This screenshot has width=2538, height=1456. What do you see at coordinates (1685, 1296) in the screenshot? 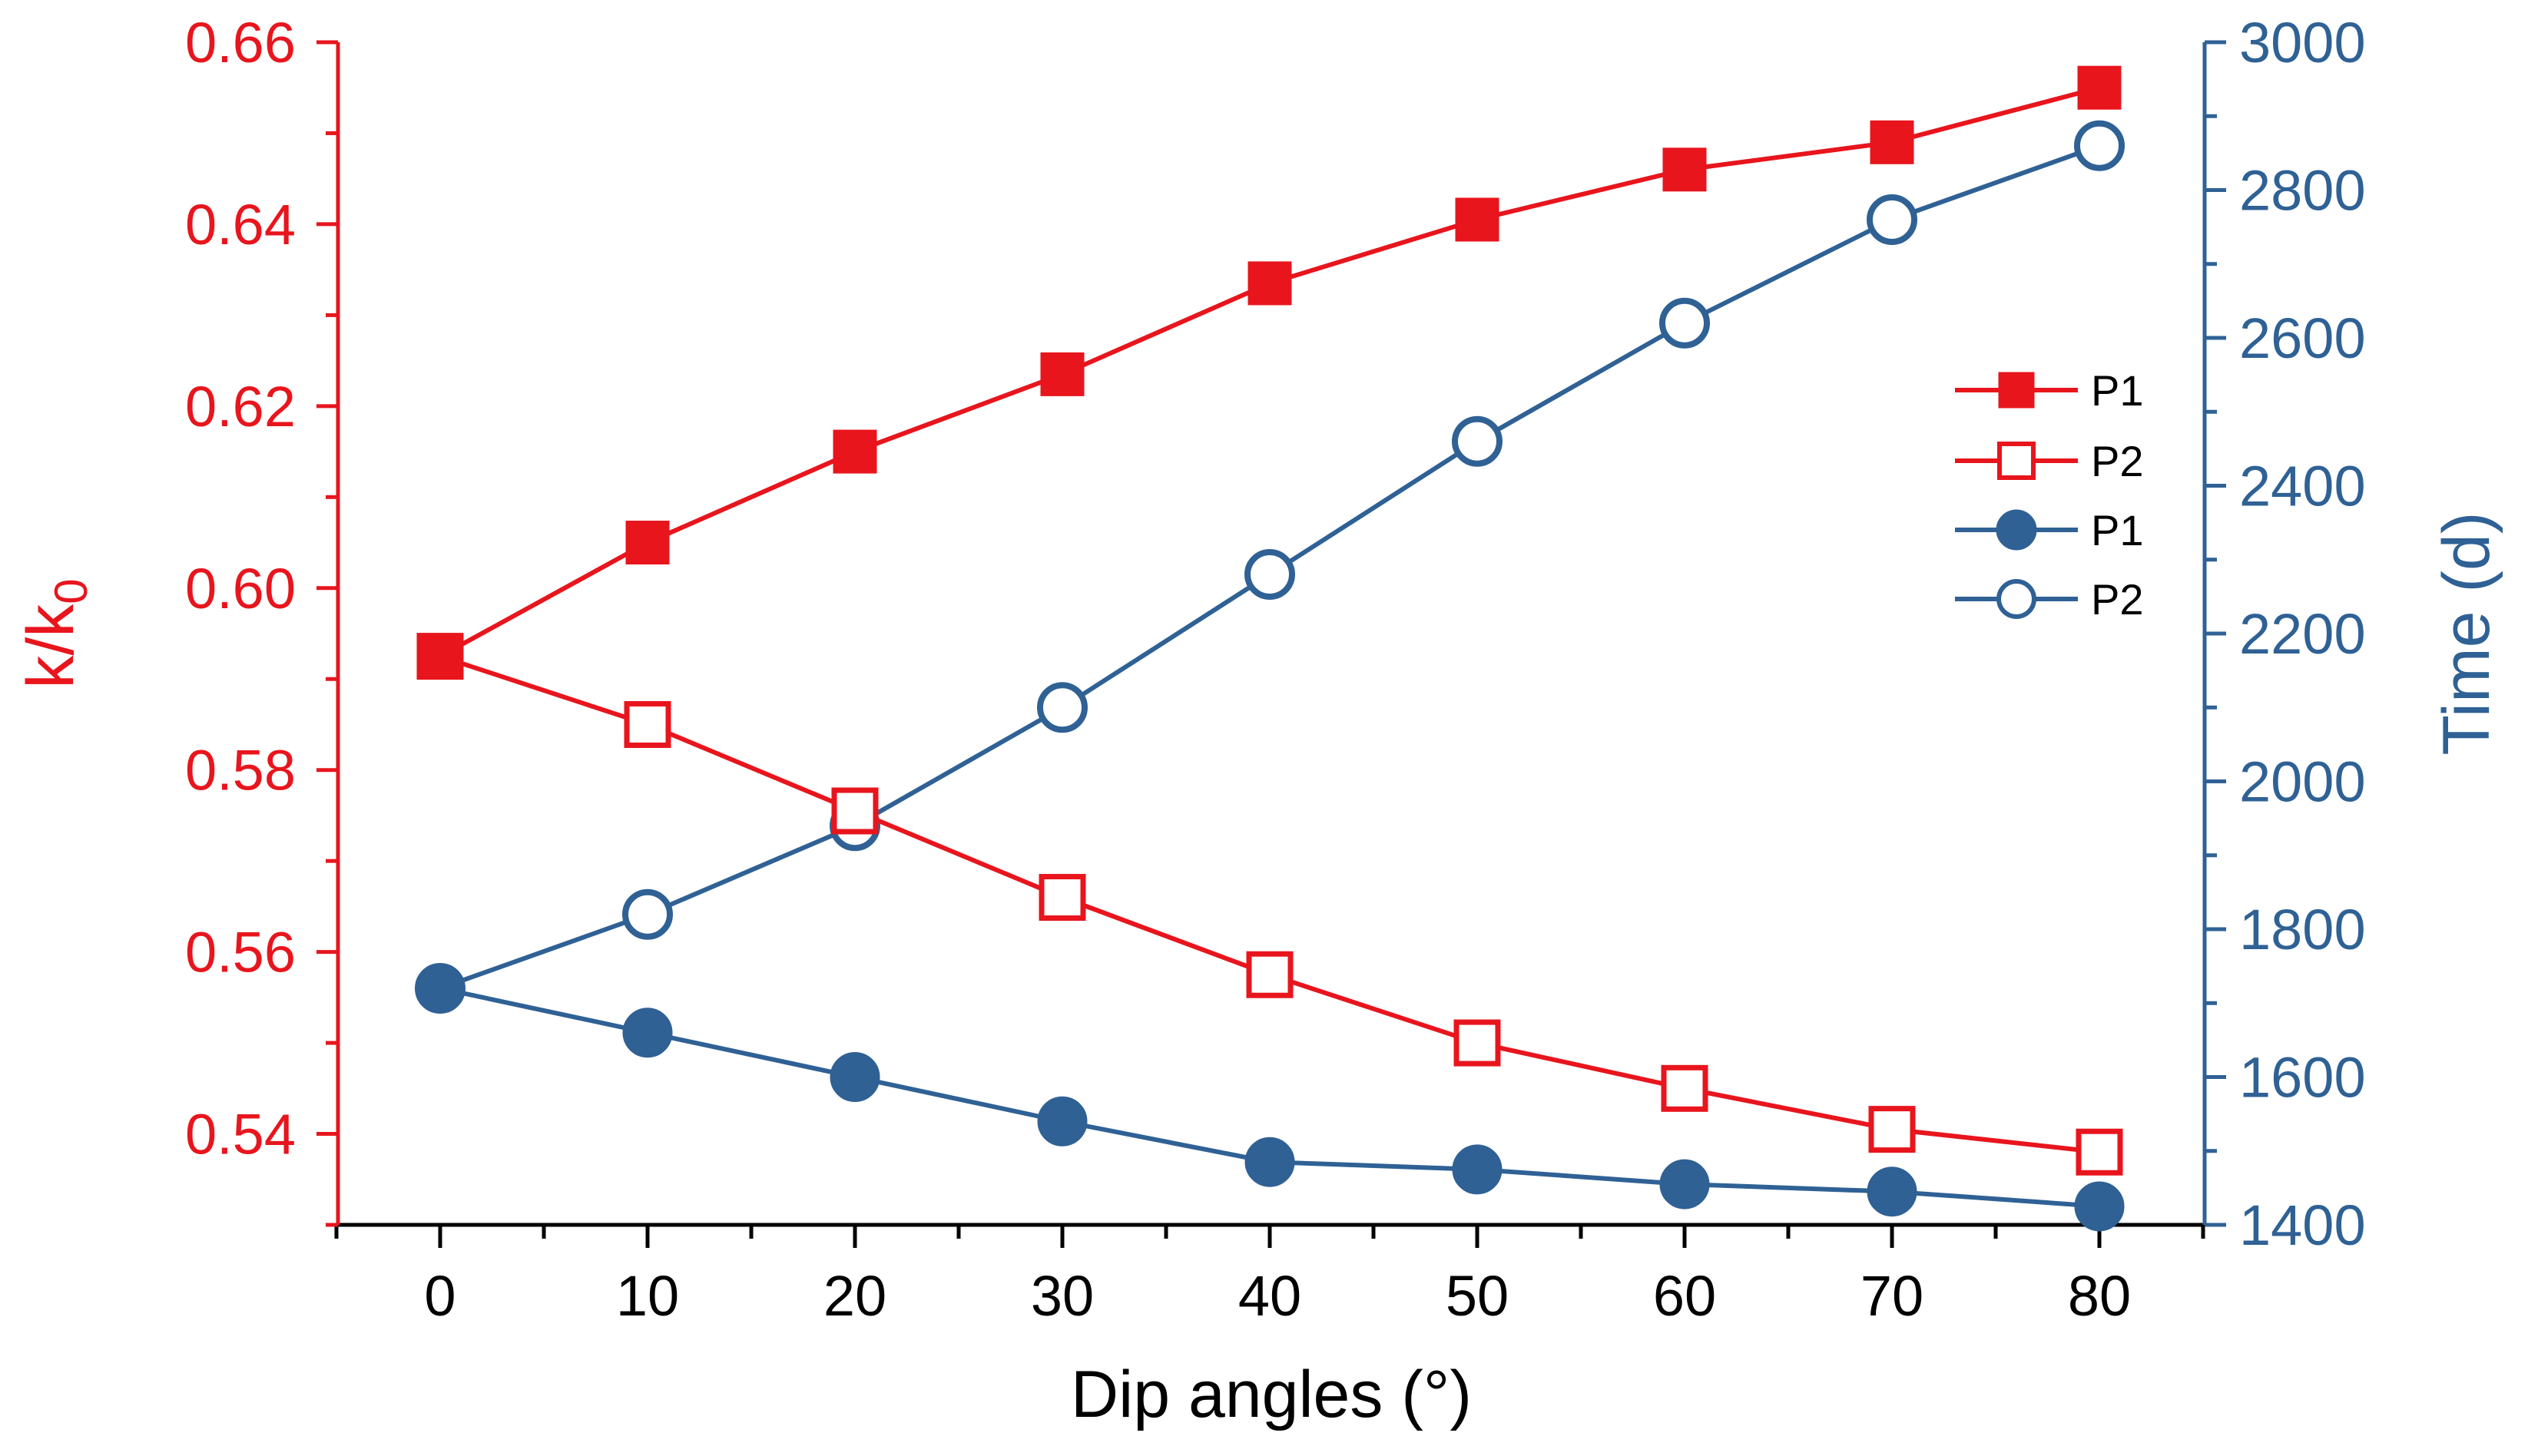
I see `x-tick-label: 60` at bounding box center [1685, 1296].